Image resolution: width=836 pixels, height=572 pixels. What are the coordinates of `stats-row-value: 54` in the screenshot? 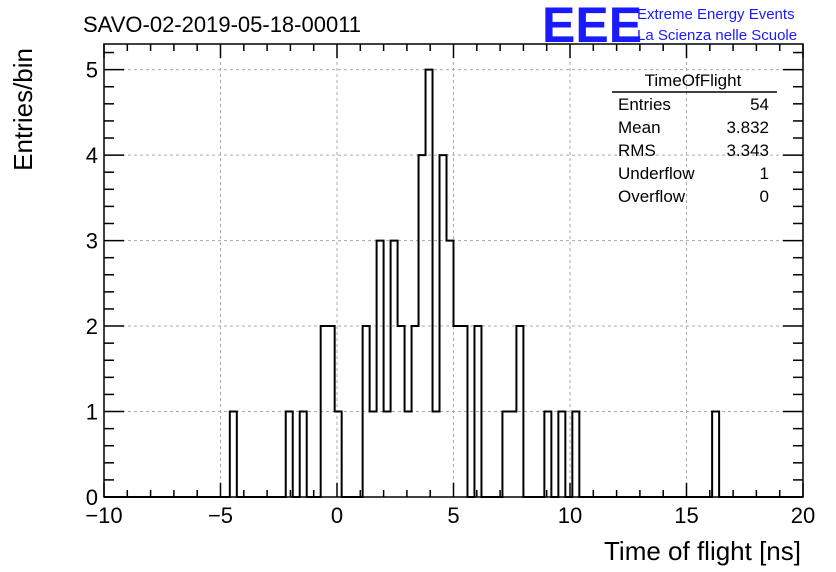 It's located at (759, 104).